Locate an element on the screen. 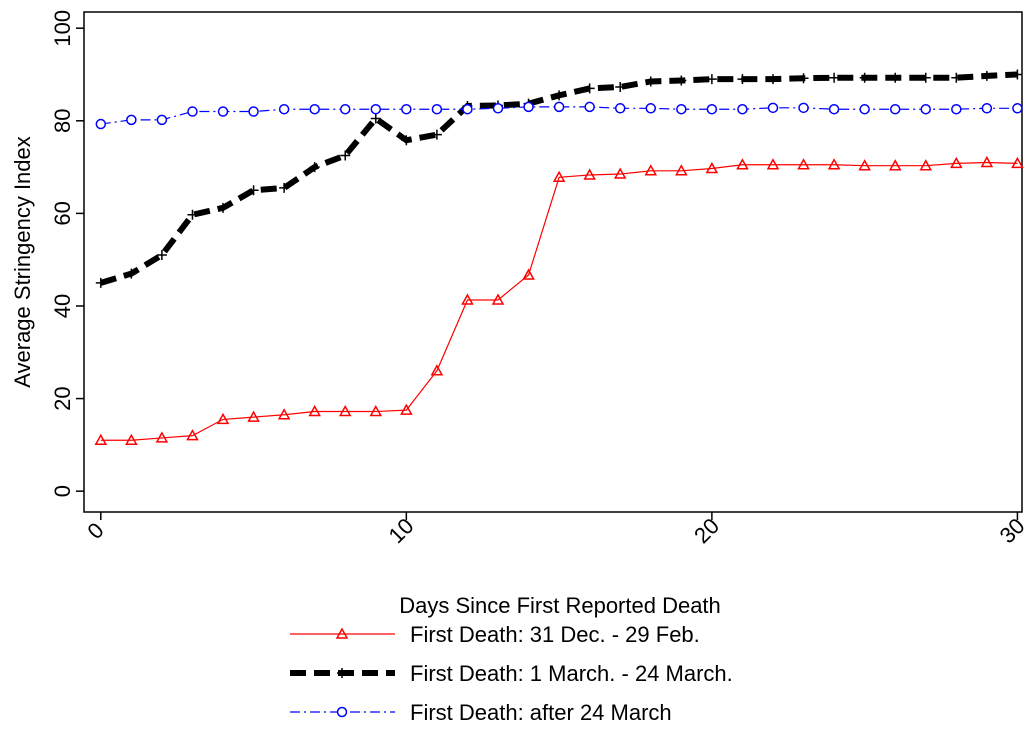 The width and height of the screenshot is (1033, 734). y-tick-label: 100 is located at coordinates (62, 28).